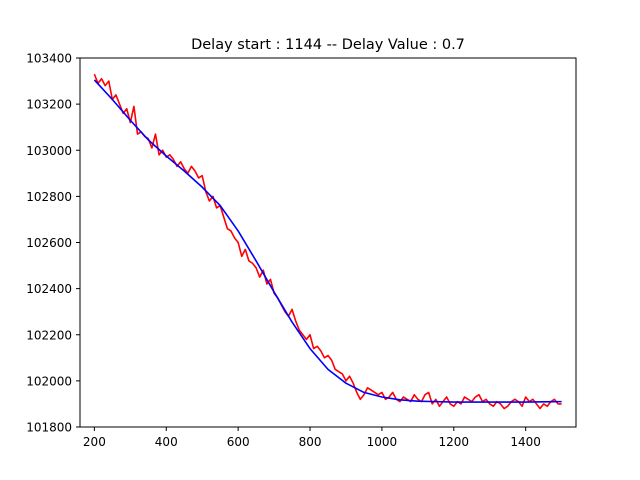 The image size is (640, 480). I want to click on y-tick-label: 101800, so click(49, 428).